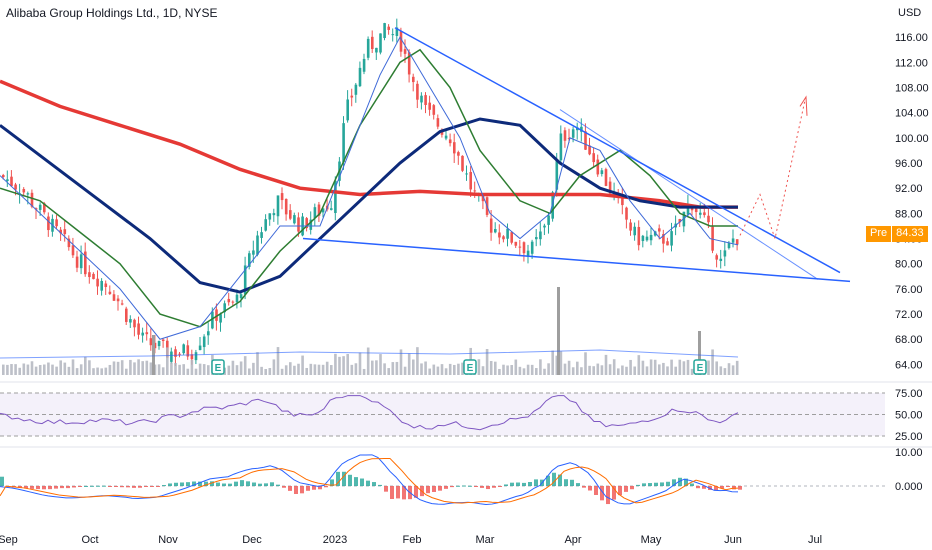  I want to click on earnings-marker-box, so click(470, 367).